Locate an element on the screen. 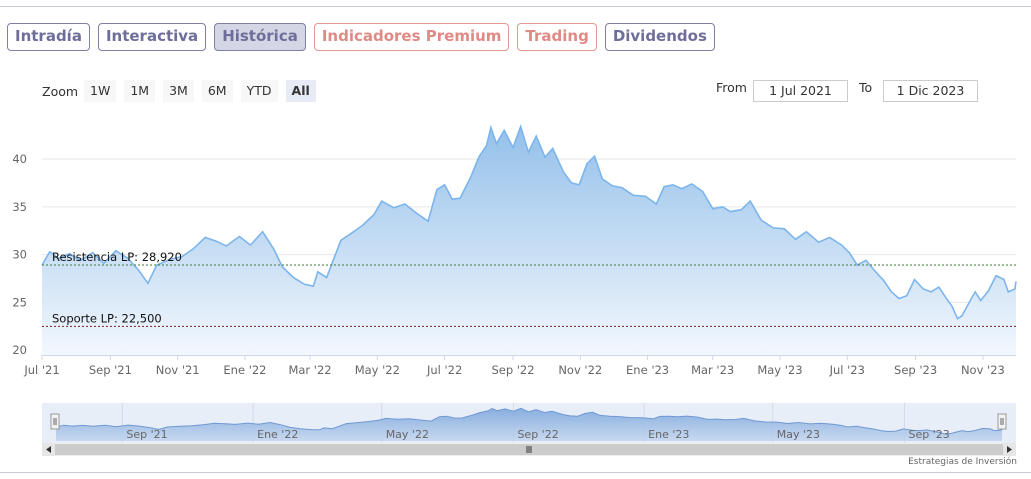 Image resolution: width=1031 pixels, height=479 pixels. plot-line-label: Soporte LP: 22,500 is located at coordinates (107, 318).